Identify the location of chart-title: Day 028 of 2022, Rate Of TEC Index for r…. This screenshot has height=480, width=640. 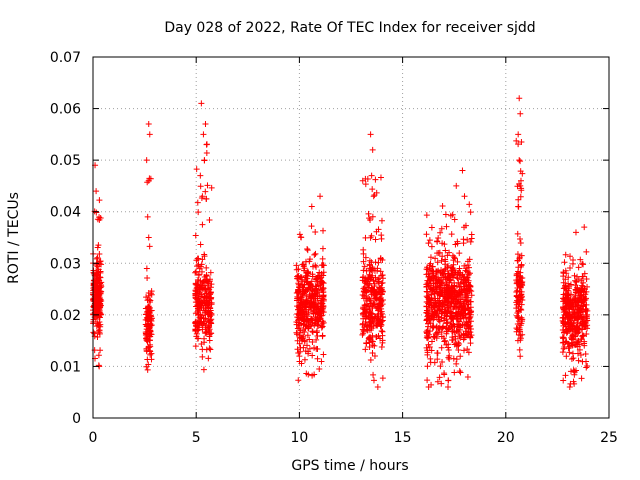
(349, 28).